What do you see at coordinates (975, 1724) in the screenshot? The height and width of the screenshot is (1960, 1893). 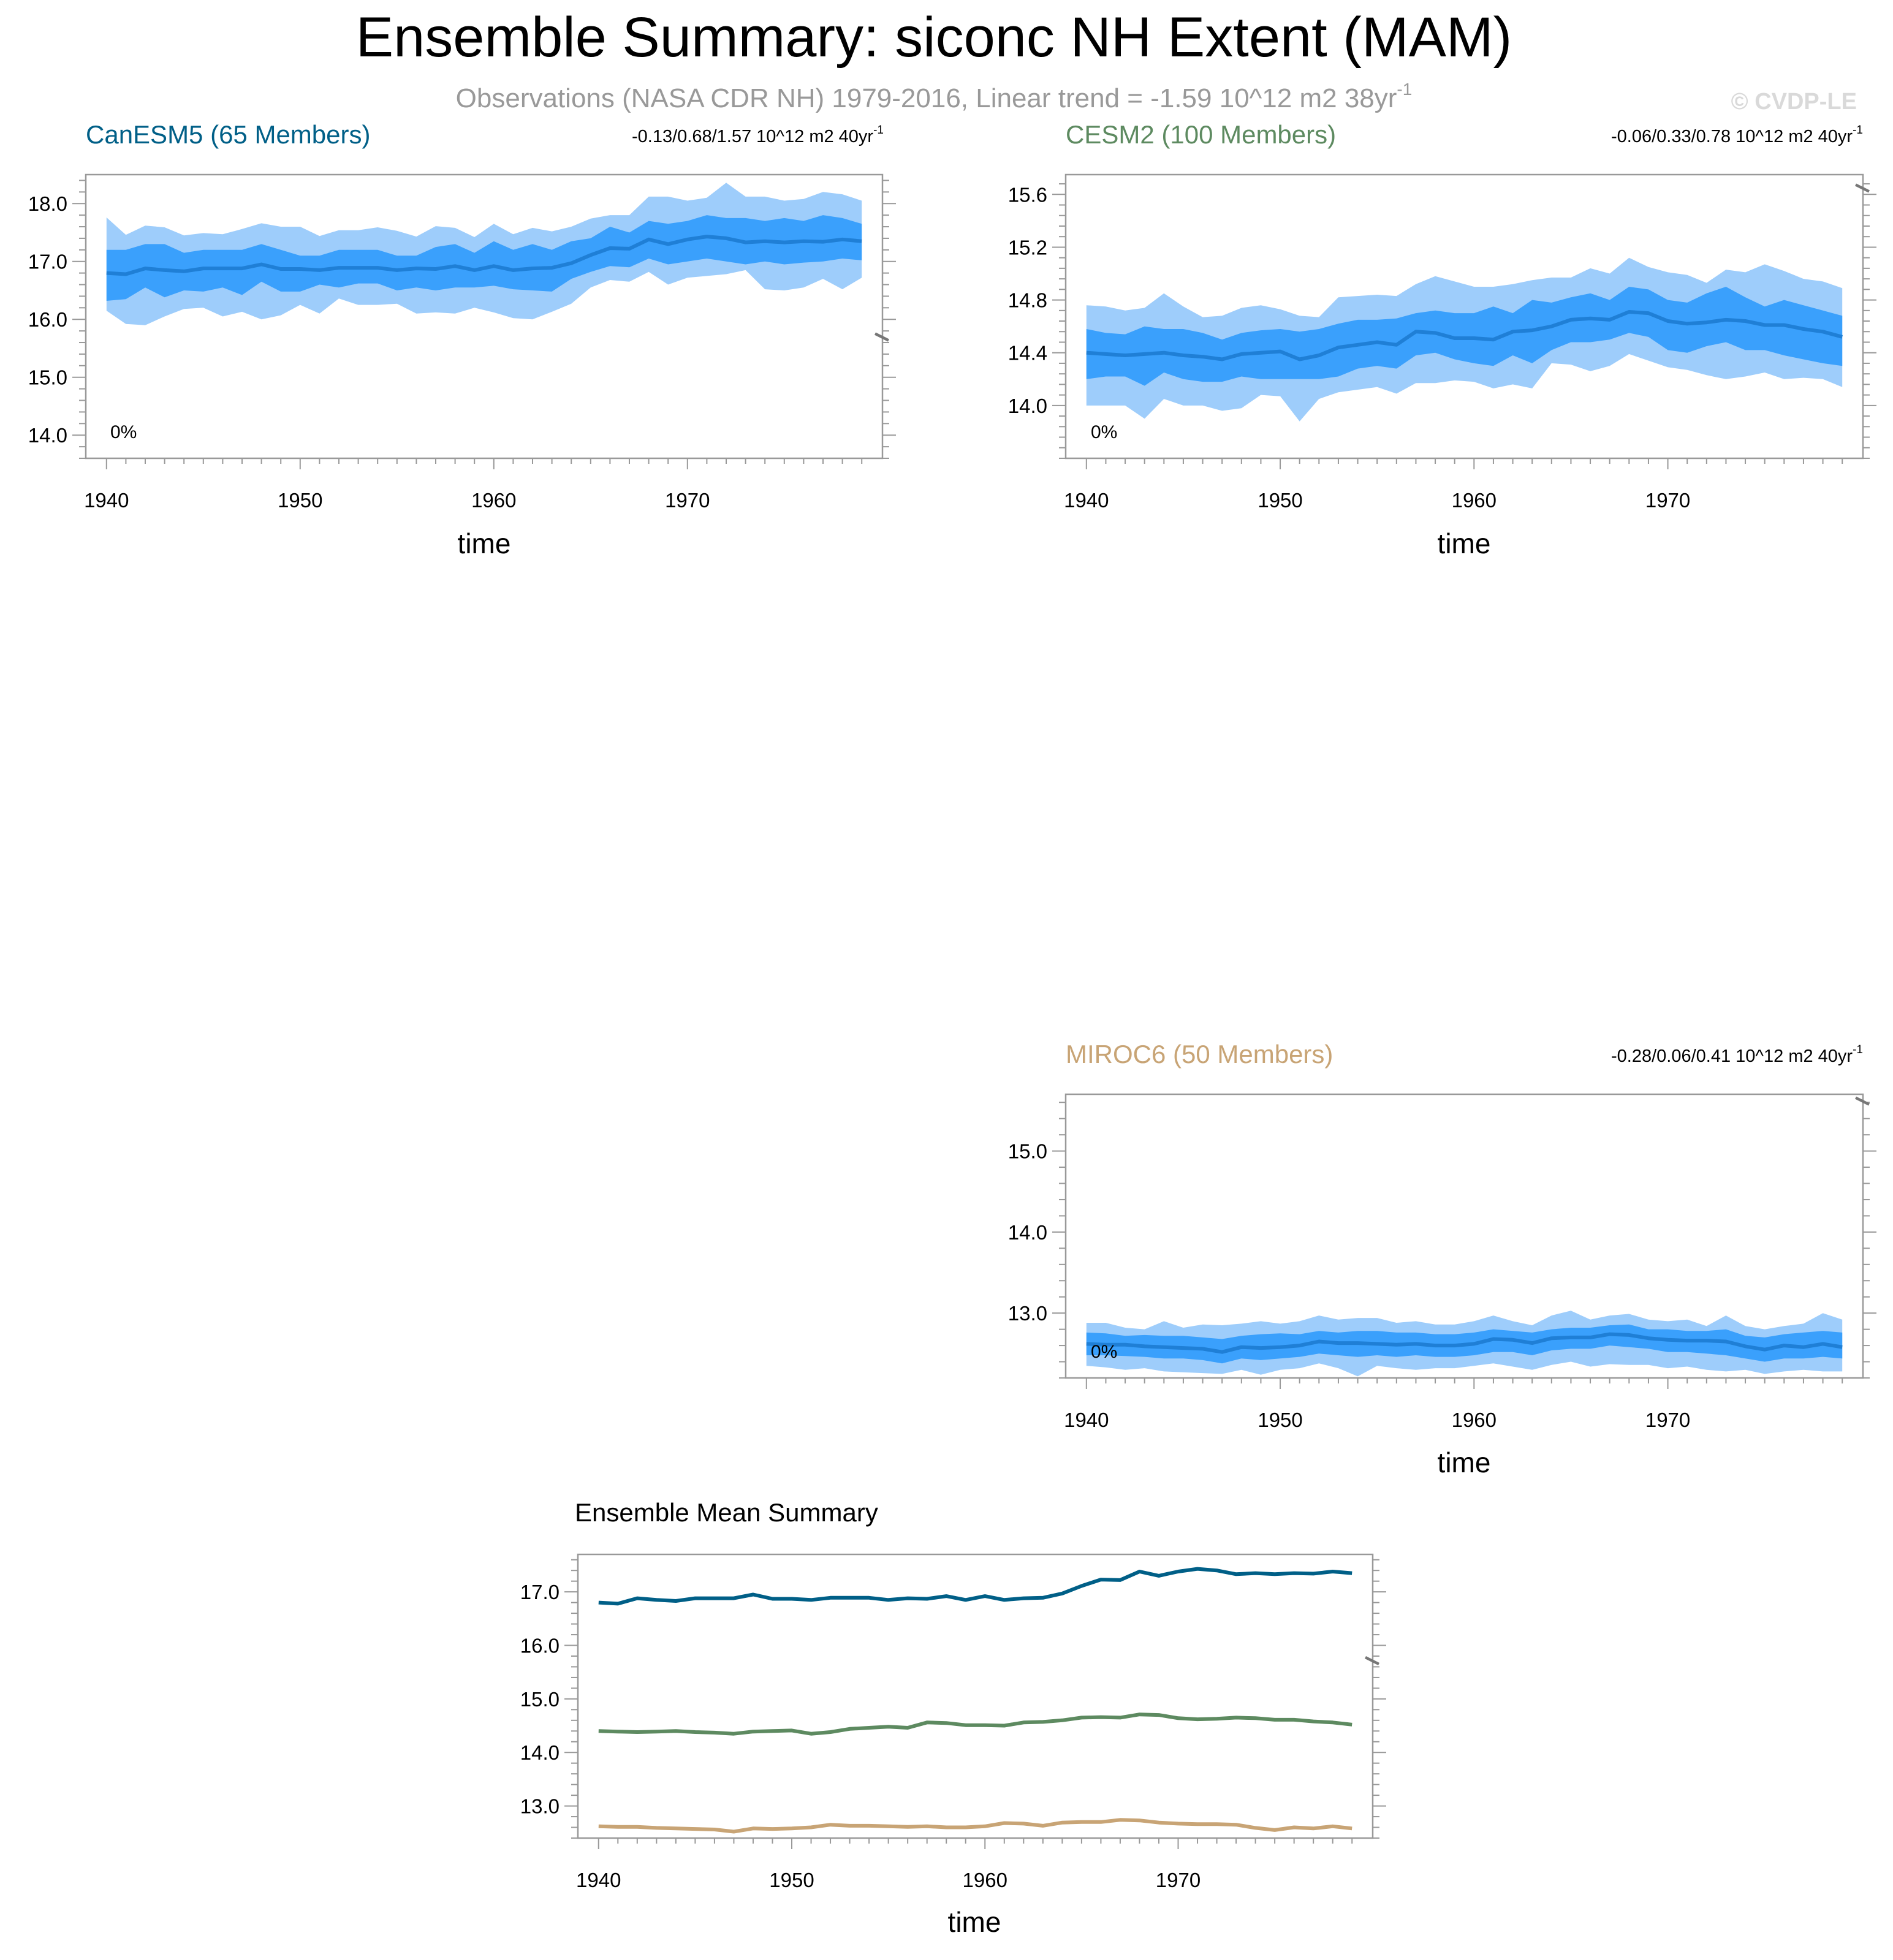 I see `series-line-cesm2` at bounding box center [975, 1724].